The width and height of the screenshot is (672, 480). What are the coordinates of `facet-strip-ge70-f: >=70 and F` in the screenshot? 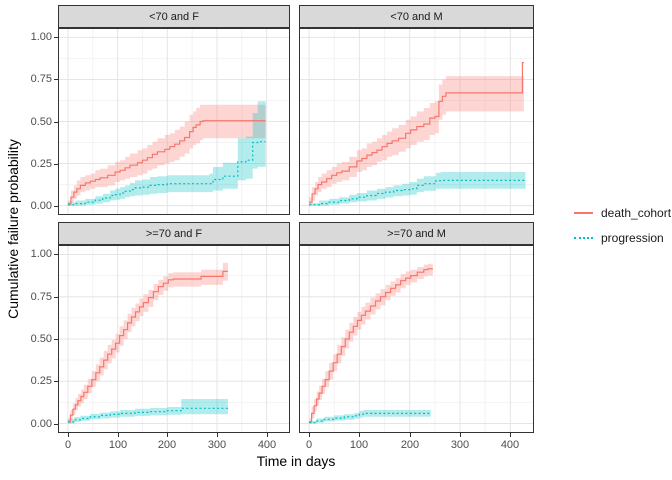 It's located at (174, 233).